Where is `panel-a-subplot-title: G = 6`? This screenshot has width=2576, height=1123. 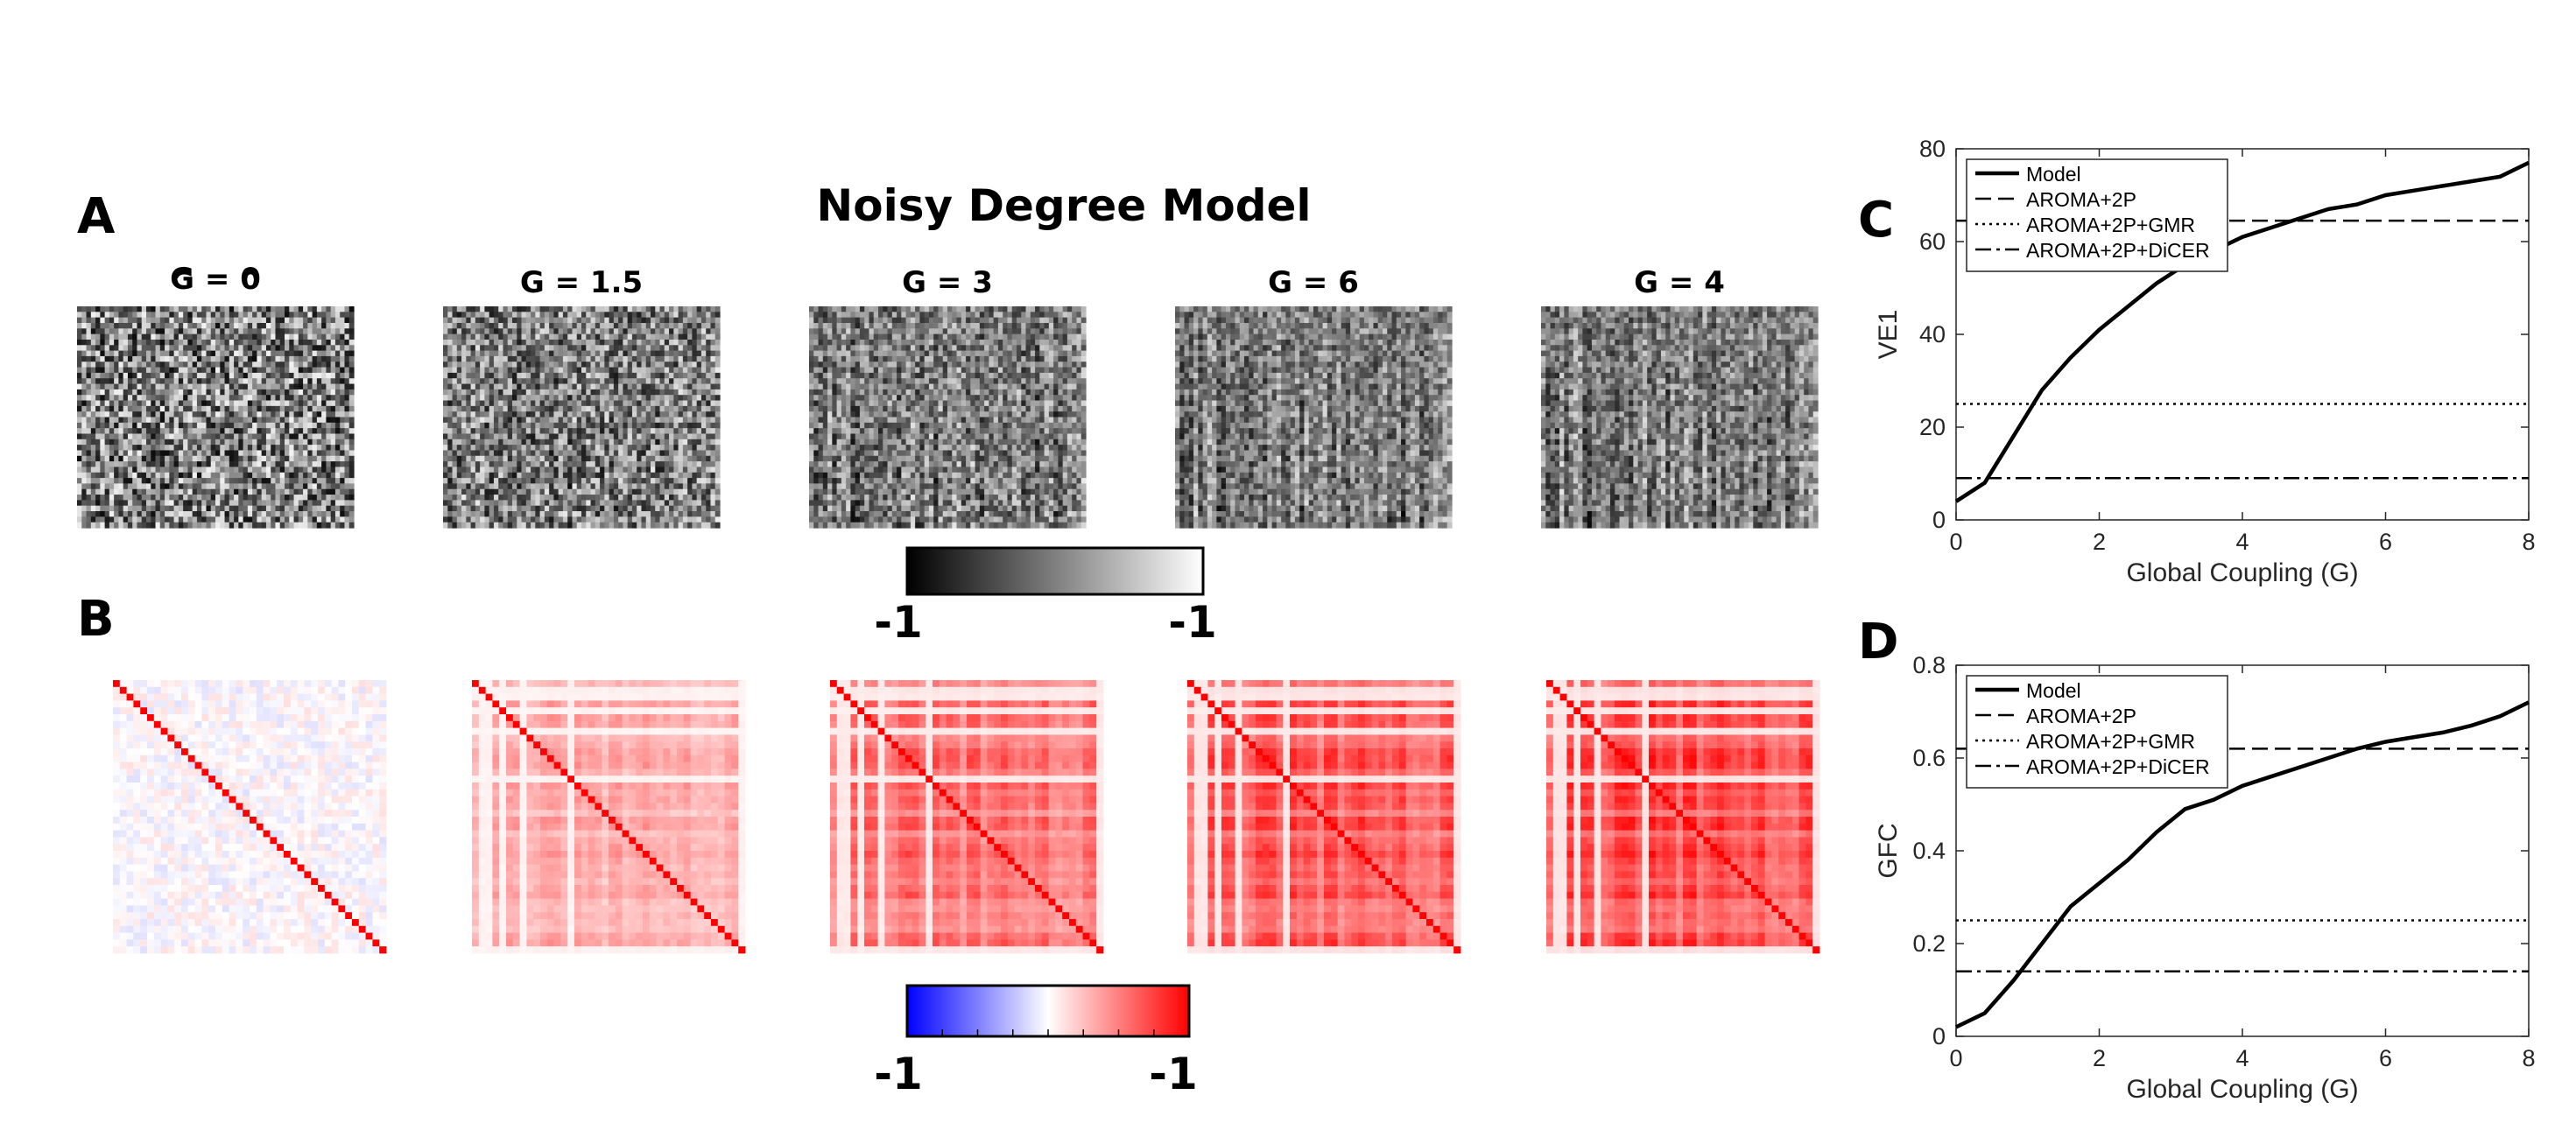
panel-a-subplot-title: G = 6 is located at coordinates (1313, 282).